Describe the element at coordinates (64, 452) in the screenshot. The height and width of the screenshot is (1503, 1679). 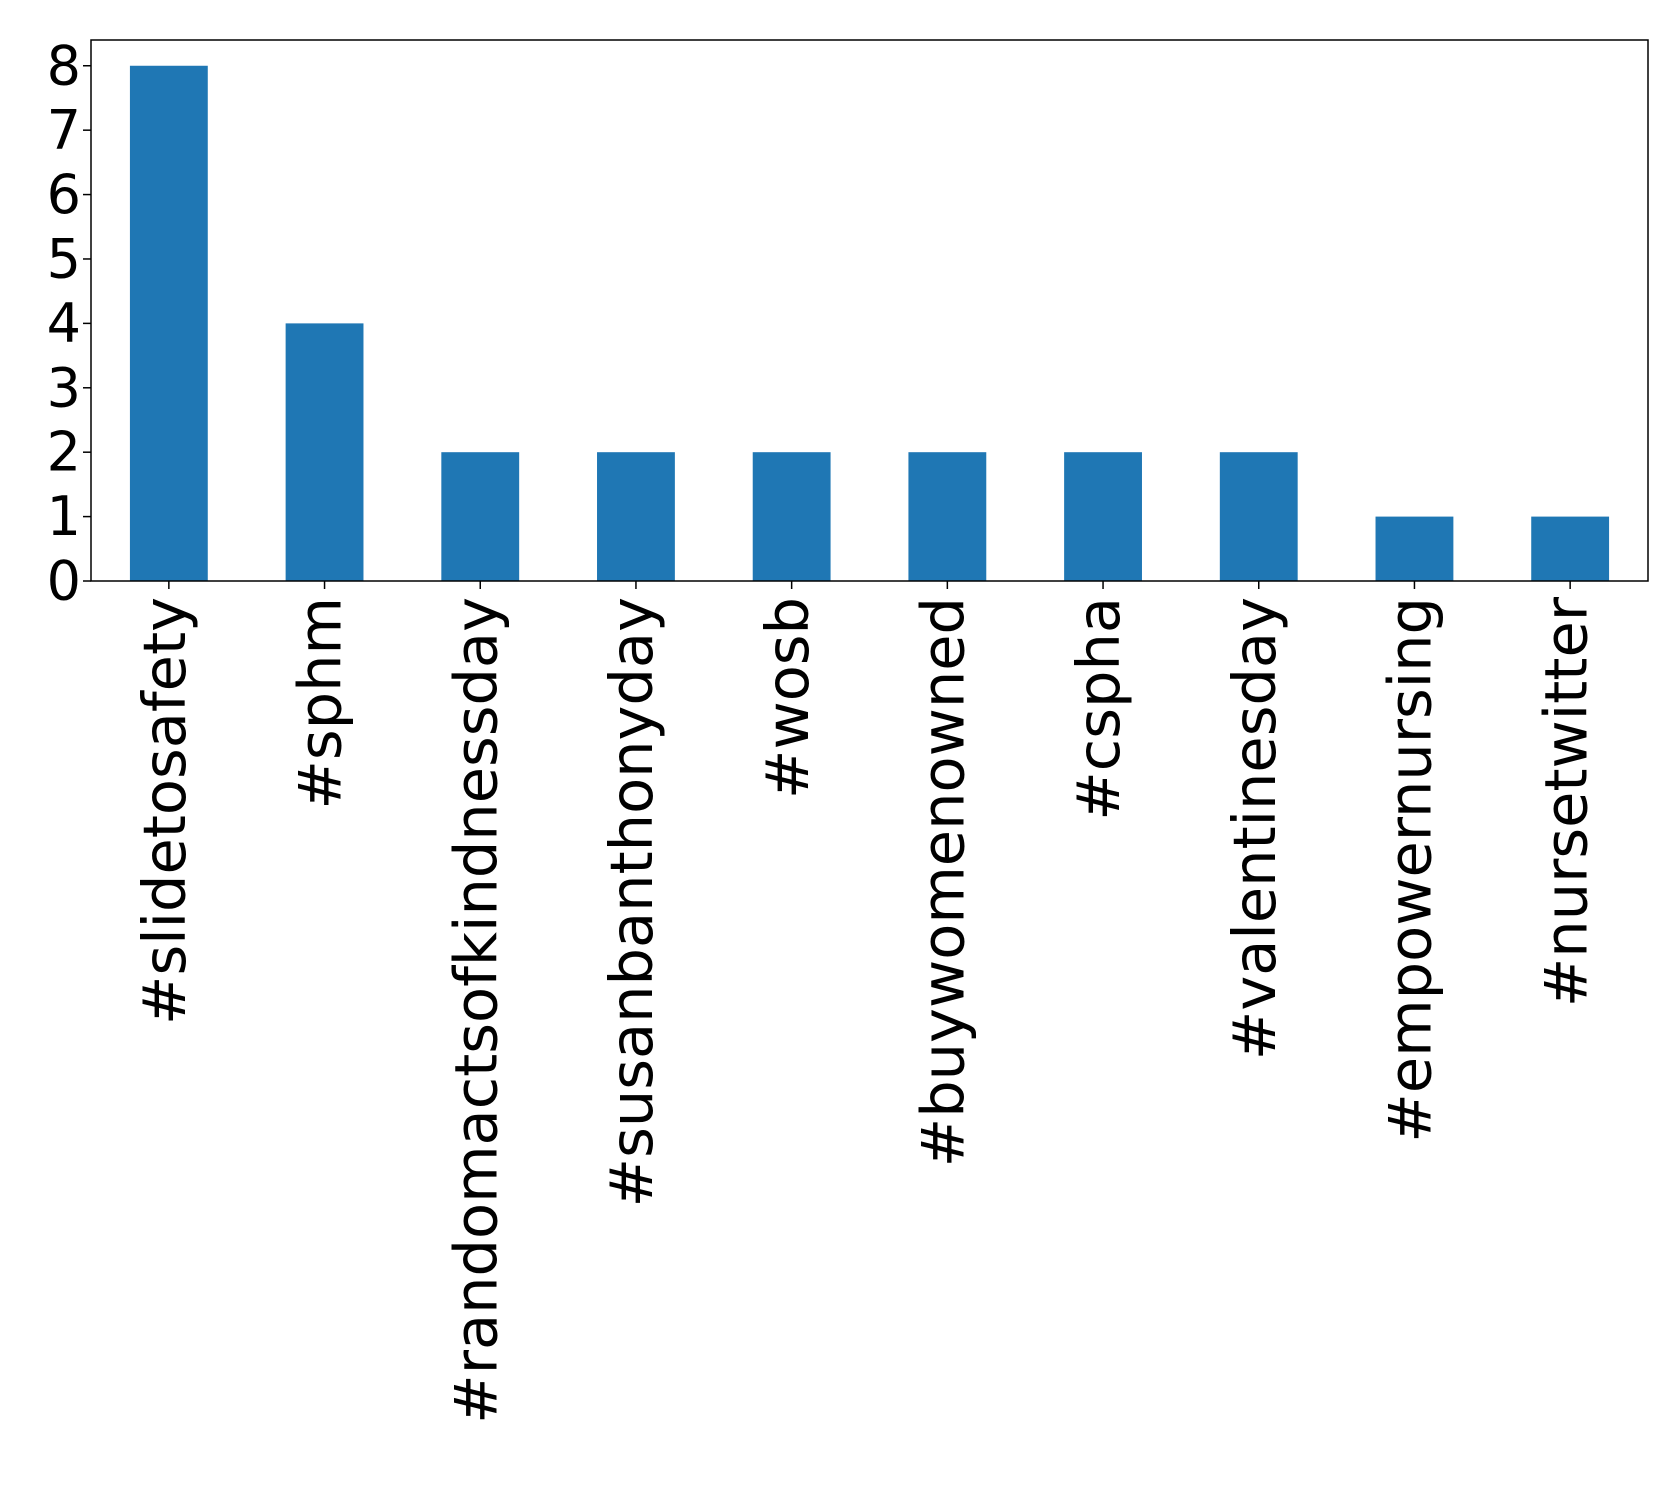
I see `y-tick-label: 2` at that location.